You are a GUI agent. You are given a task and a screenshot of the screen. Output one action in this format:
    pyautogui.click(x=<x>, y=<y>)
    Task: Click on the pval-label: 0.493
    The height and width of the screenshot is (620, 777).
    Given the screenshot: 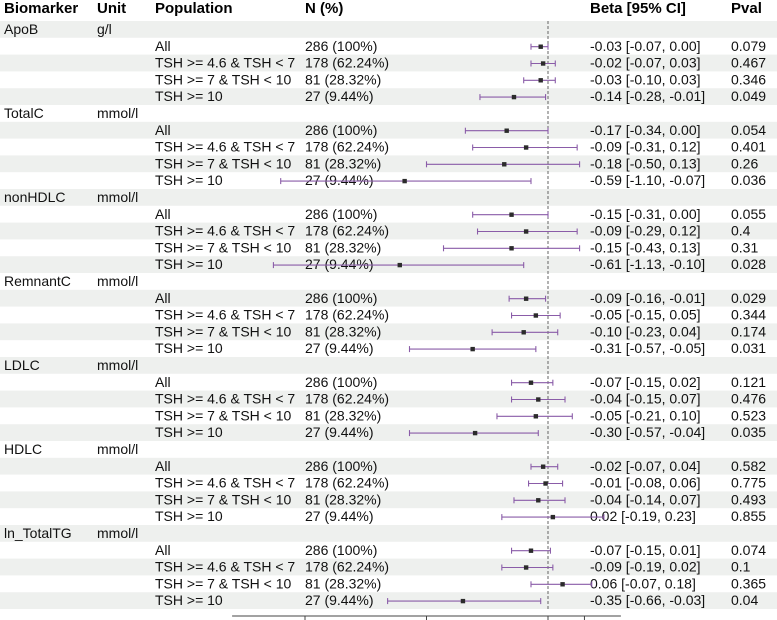 What is the action you would take?
    pyautogui.click(x=748, y=499)
    